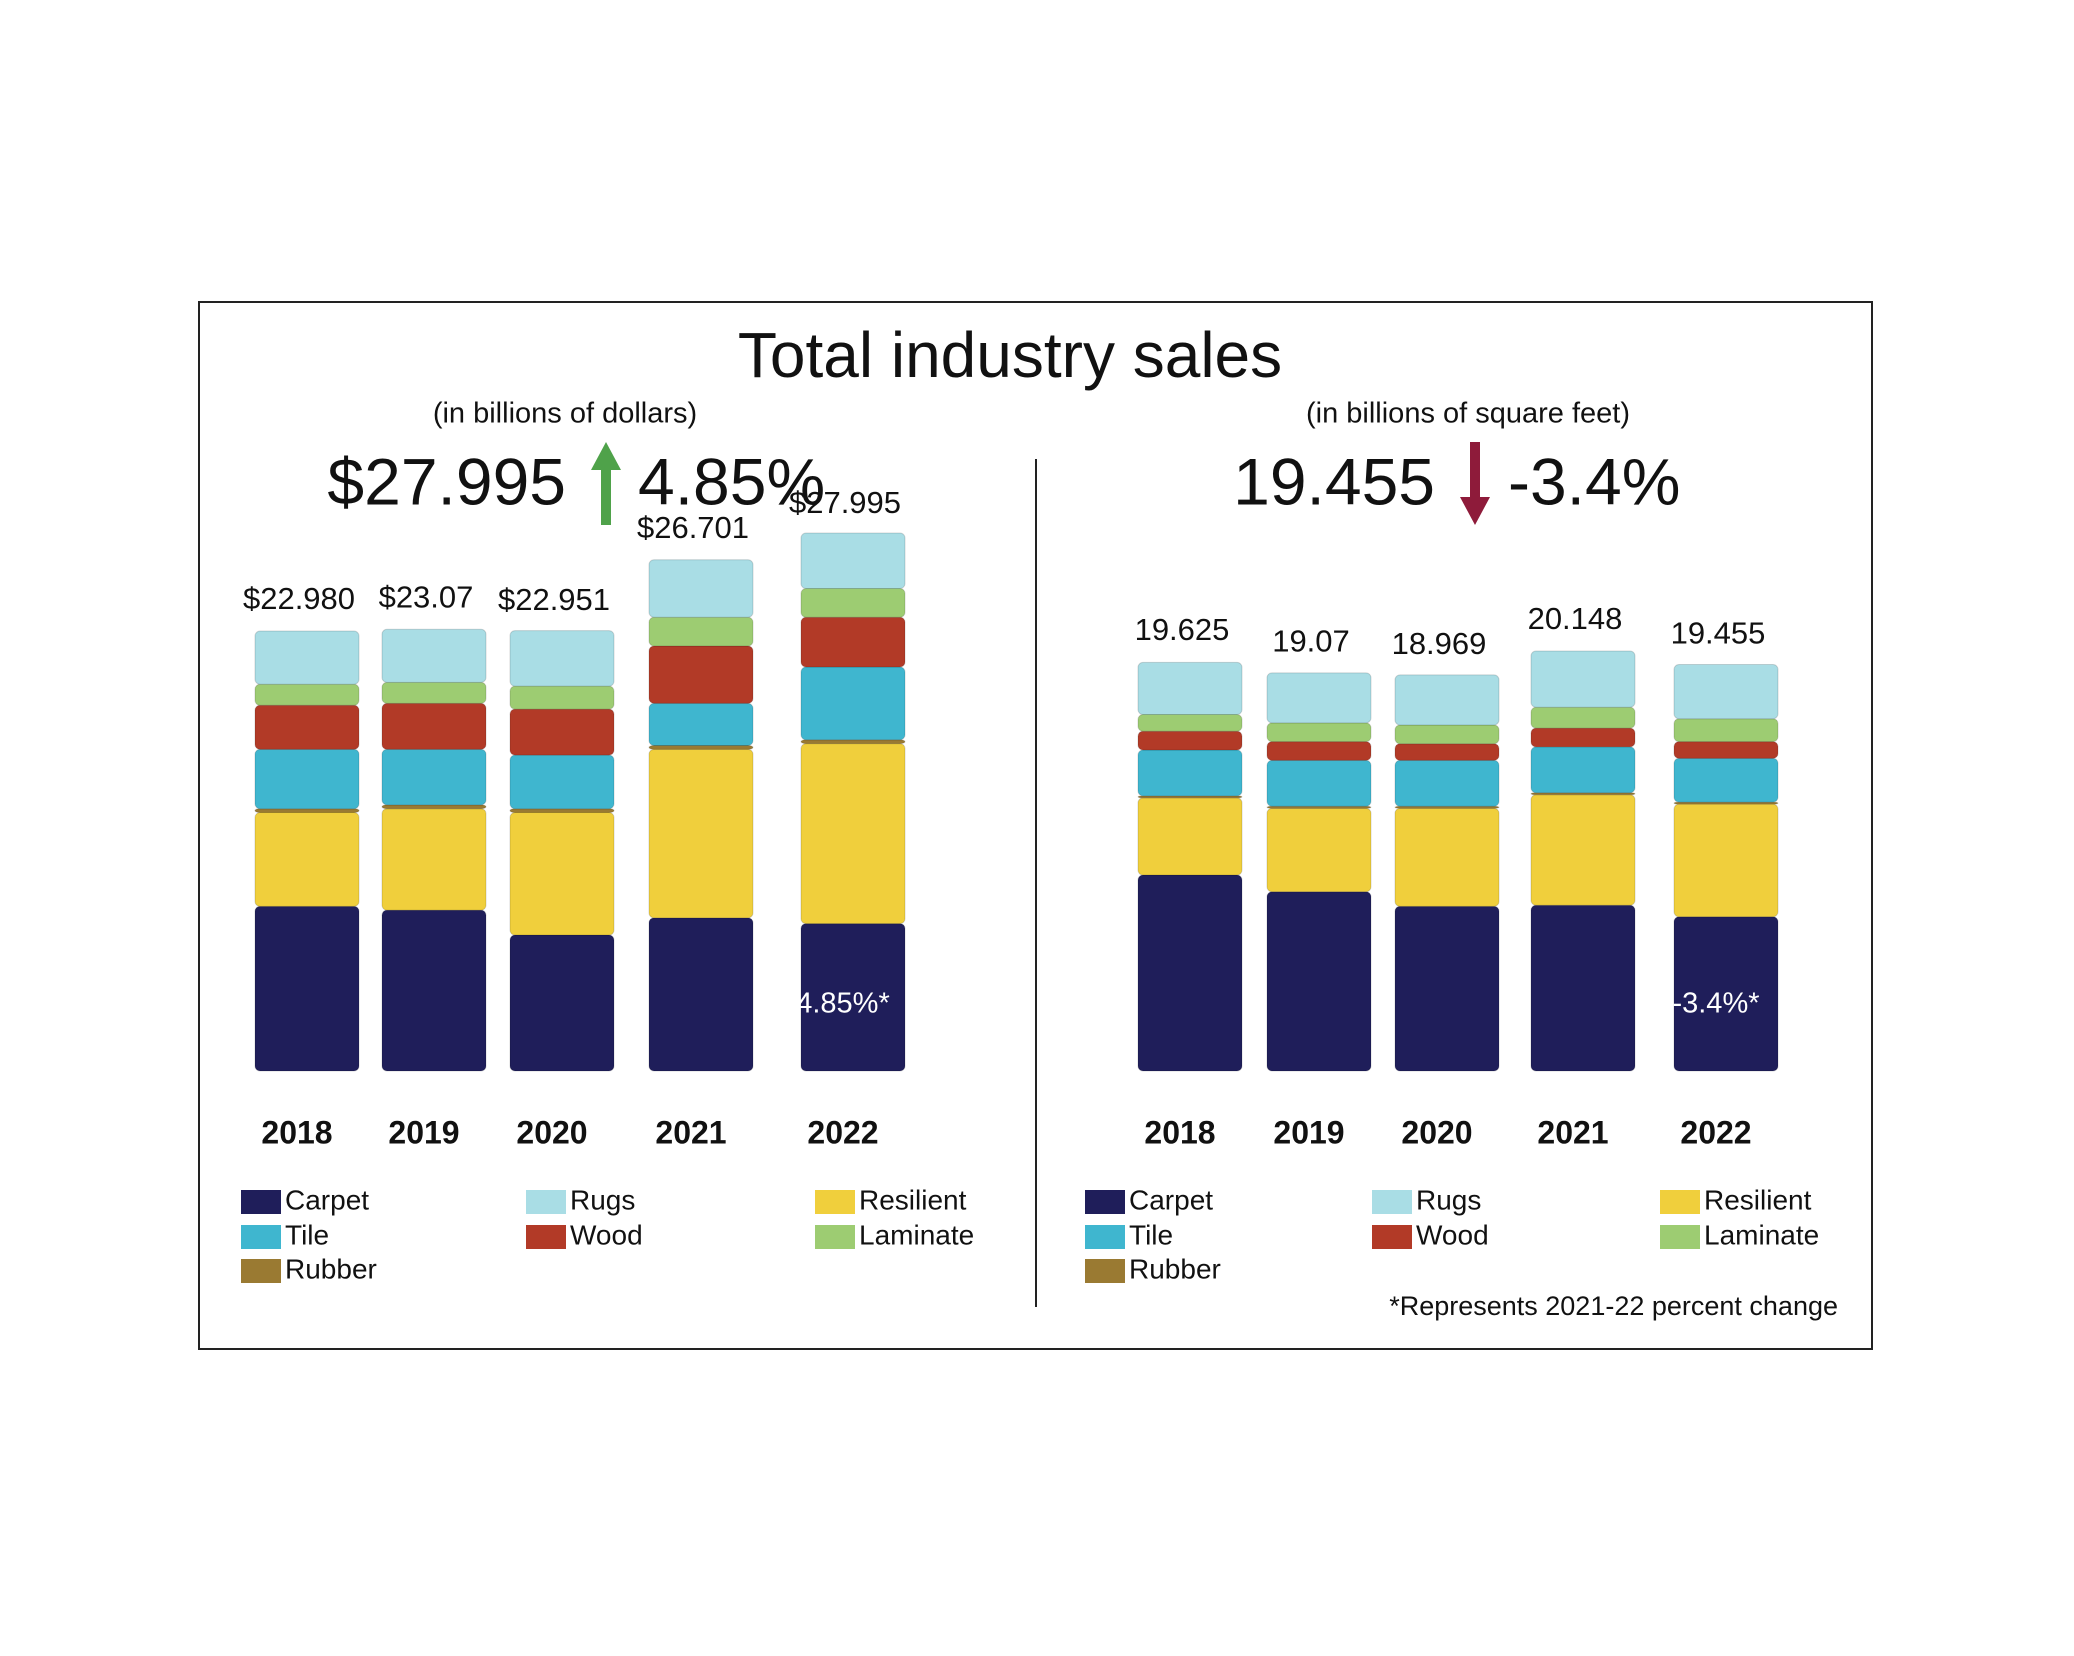  Describe the element at coordinates (1718, 633) in the screenshot. I see `total-label: 19.455` at that location.